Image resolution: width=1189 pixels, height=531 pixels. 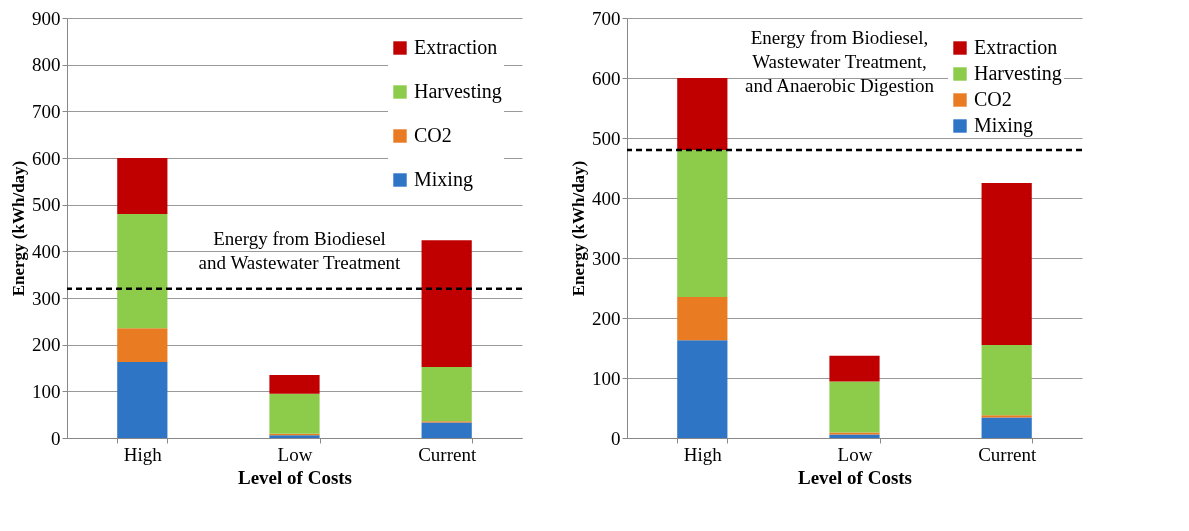 What do you see at coordinates (300, 250) in the screenshot?
I see `ref-line-label: Energy from Biodiesel and Wastewater Treatment` at bounding box center [300, 250].